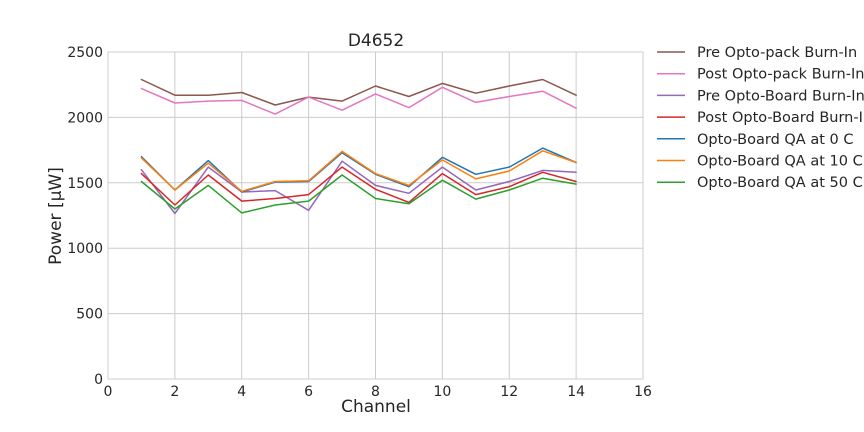  What do you see at coordinates (643, 392) in the screenshot?
I see `x-tick-label: 16` at bounding box center [643, 392].